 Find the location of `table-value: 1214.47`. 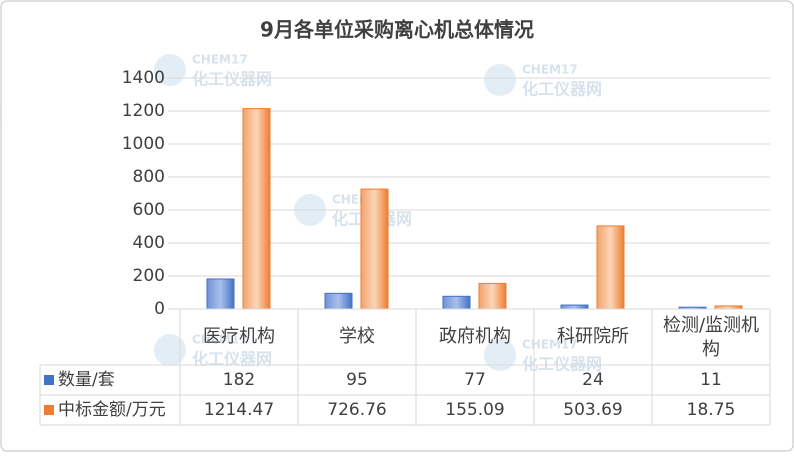

table-value: 1214.47 is located at coordinates (239, 410).